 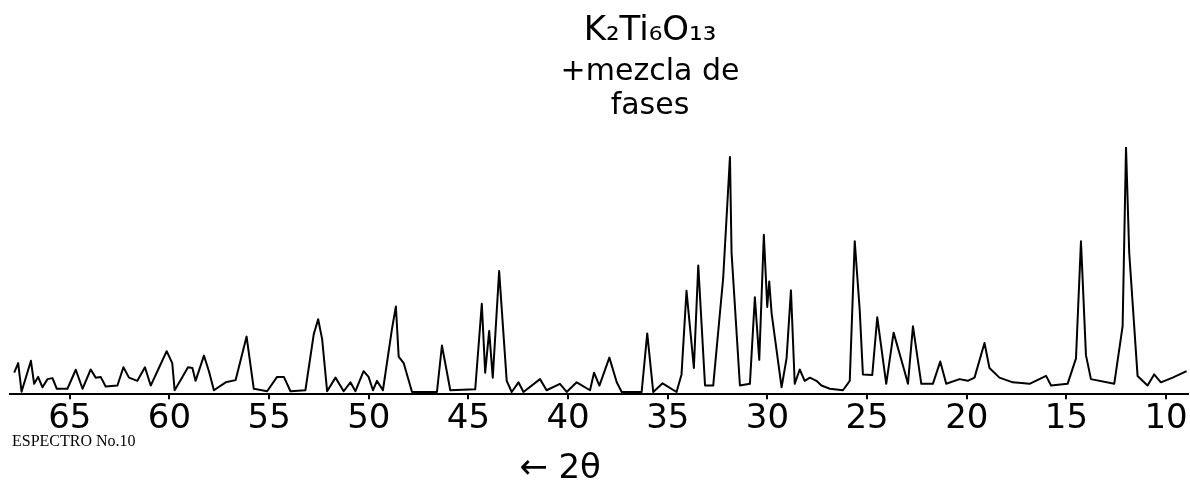 What do you see at coordinates (967, 416) in the screenshot?
I see `x-tick-label: 20` at bounding box center [967, 416].